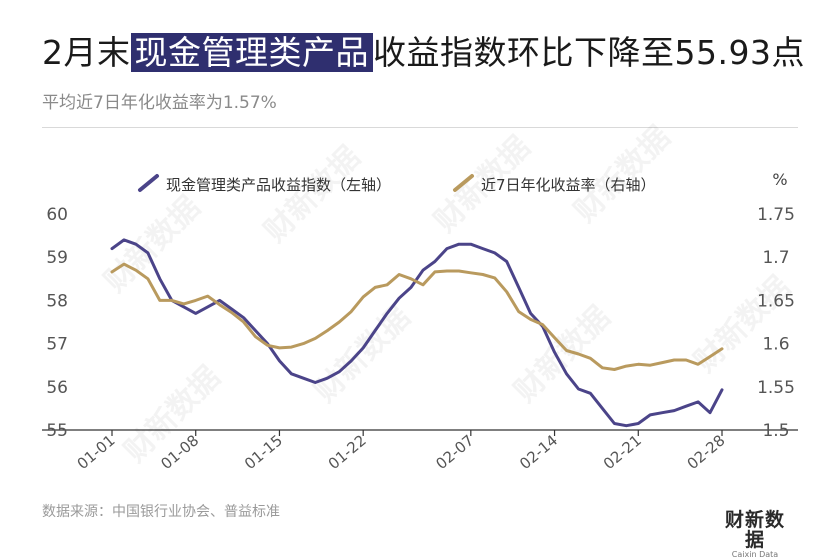 This screenshot has width=840, height=560. Describe the element at coordinates (57, 431) in the screenshot. I see `left-tick-label-0: 55` at that location.